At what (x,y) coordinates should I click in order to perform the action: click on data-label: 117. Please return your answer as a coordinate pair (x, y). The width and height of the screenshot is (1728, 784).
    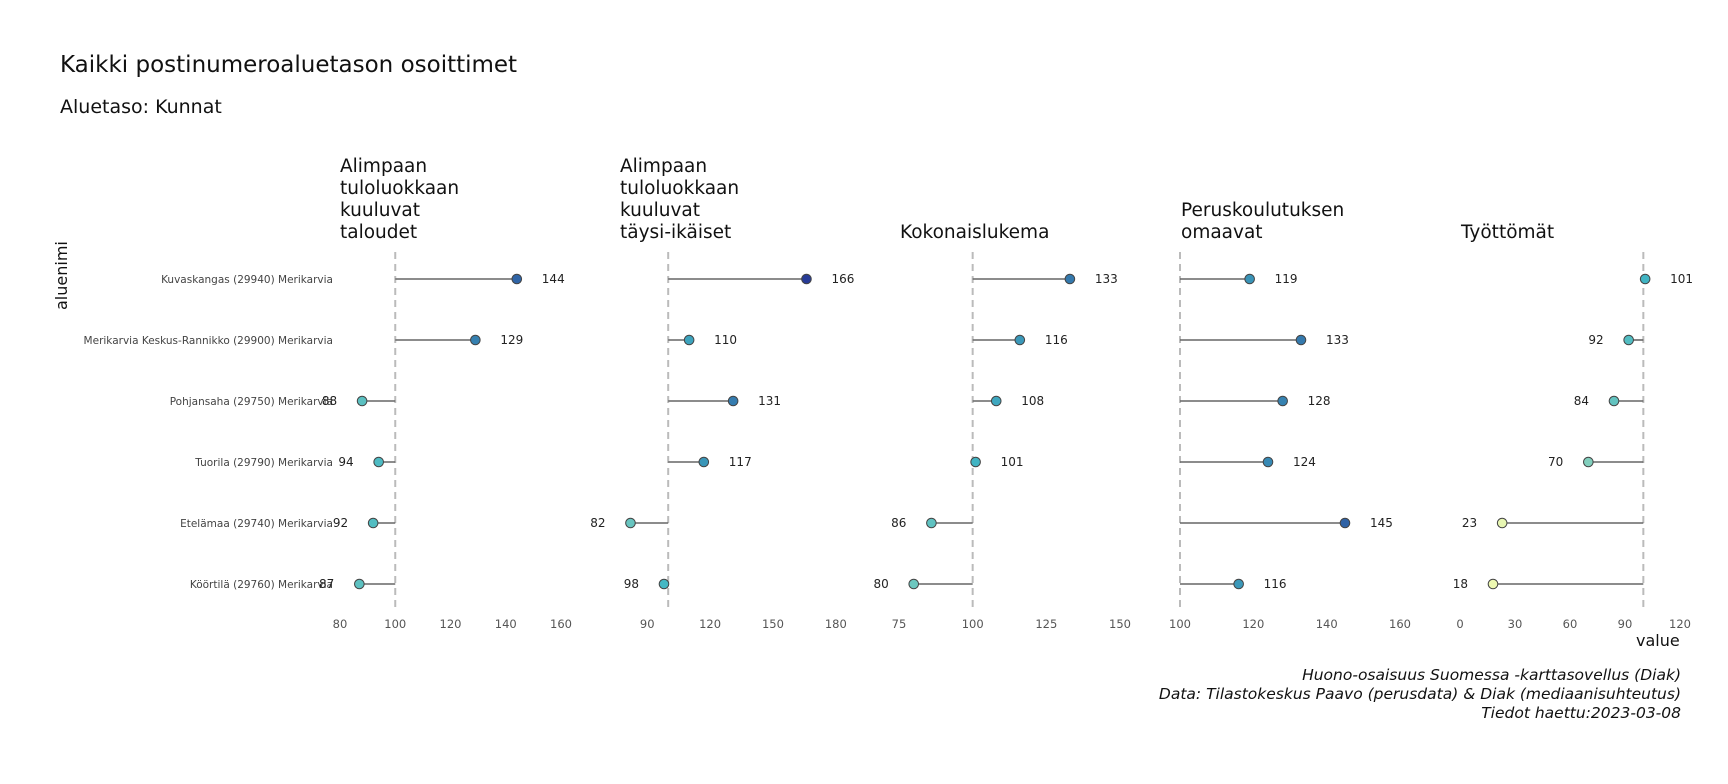
    Looking at the image, I should click on (740, 462).